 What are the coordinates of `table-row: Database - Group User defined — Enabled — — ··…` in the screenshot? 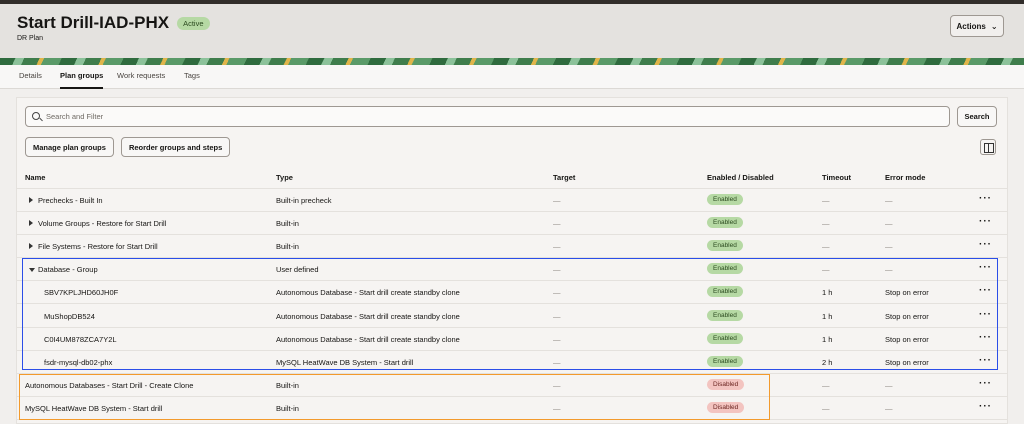 It's located at (512, 270).